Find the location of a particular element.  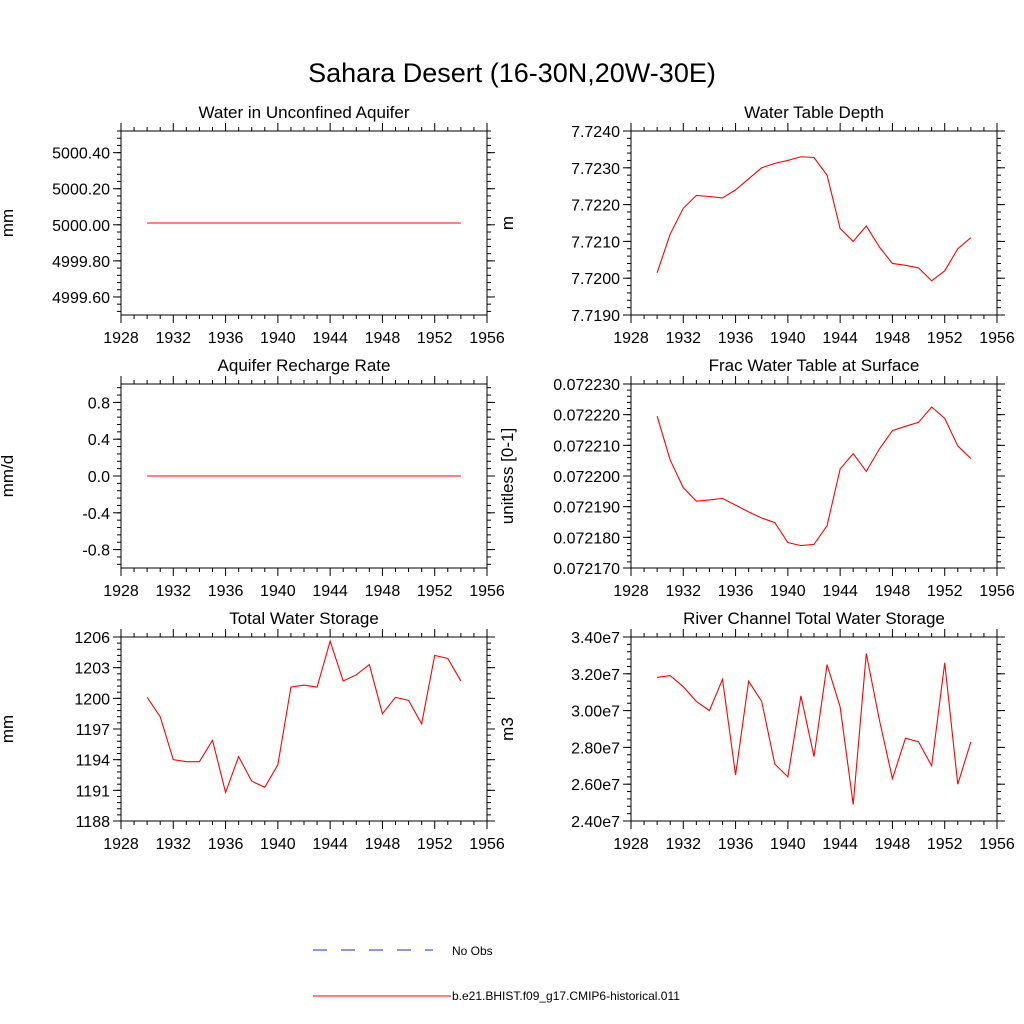

legend-entry-model: b.e21.BHIST.f09_g17.CMIP6-historical.011 is located at coordinates (496, 996).